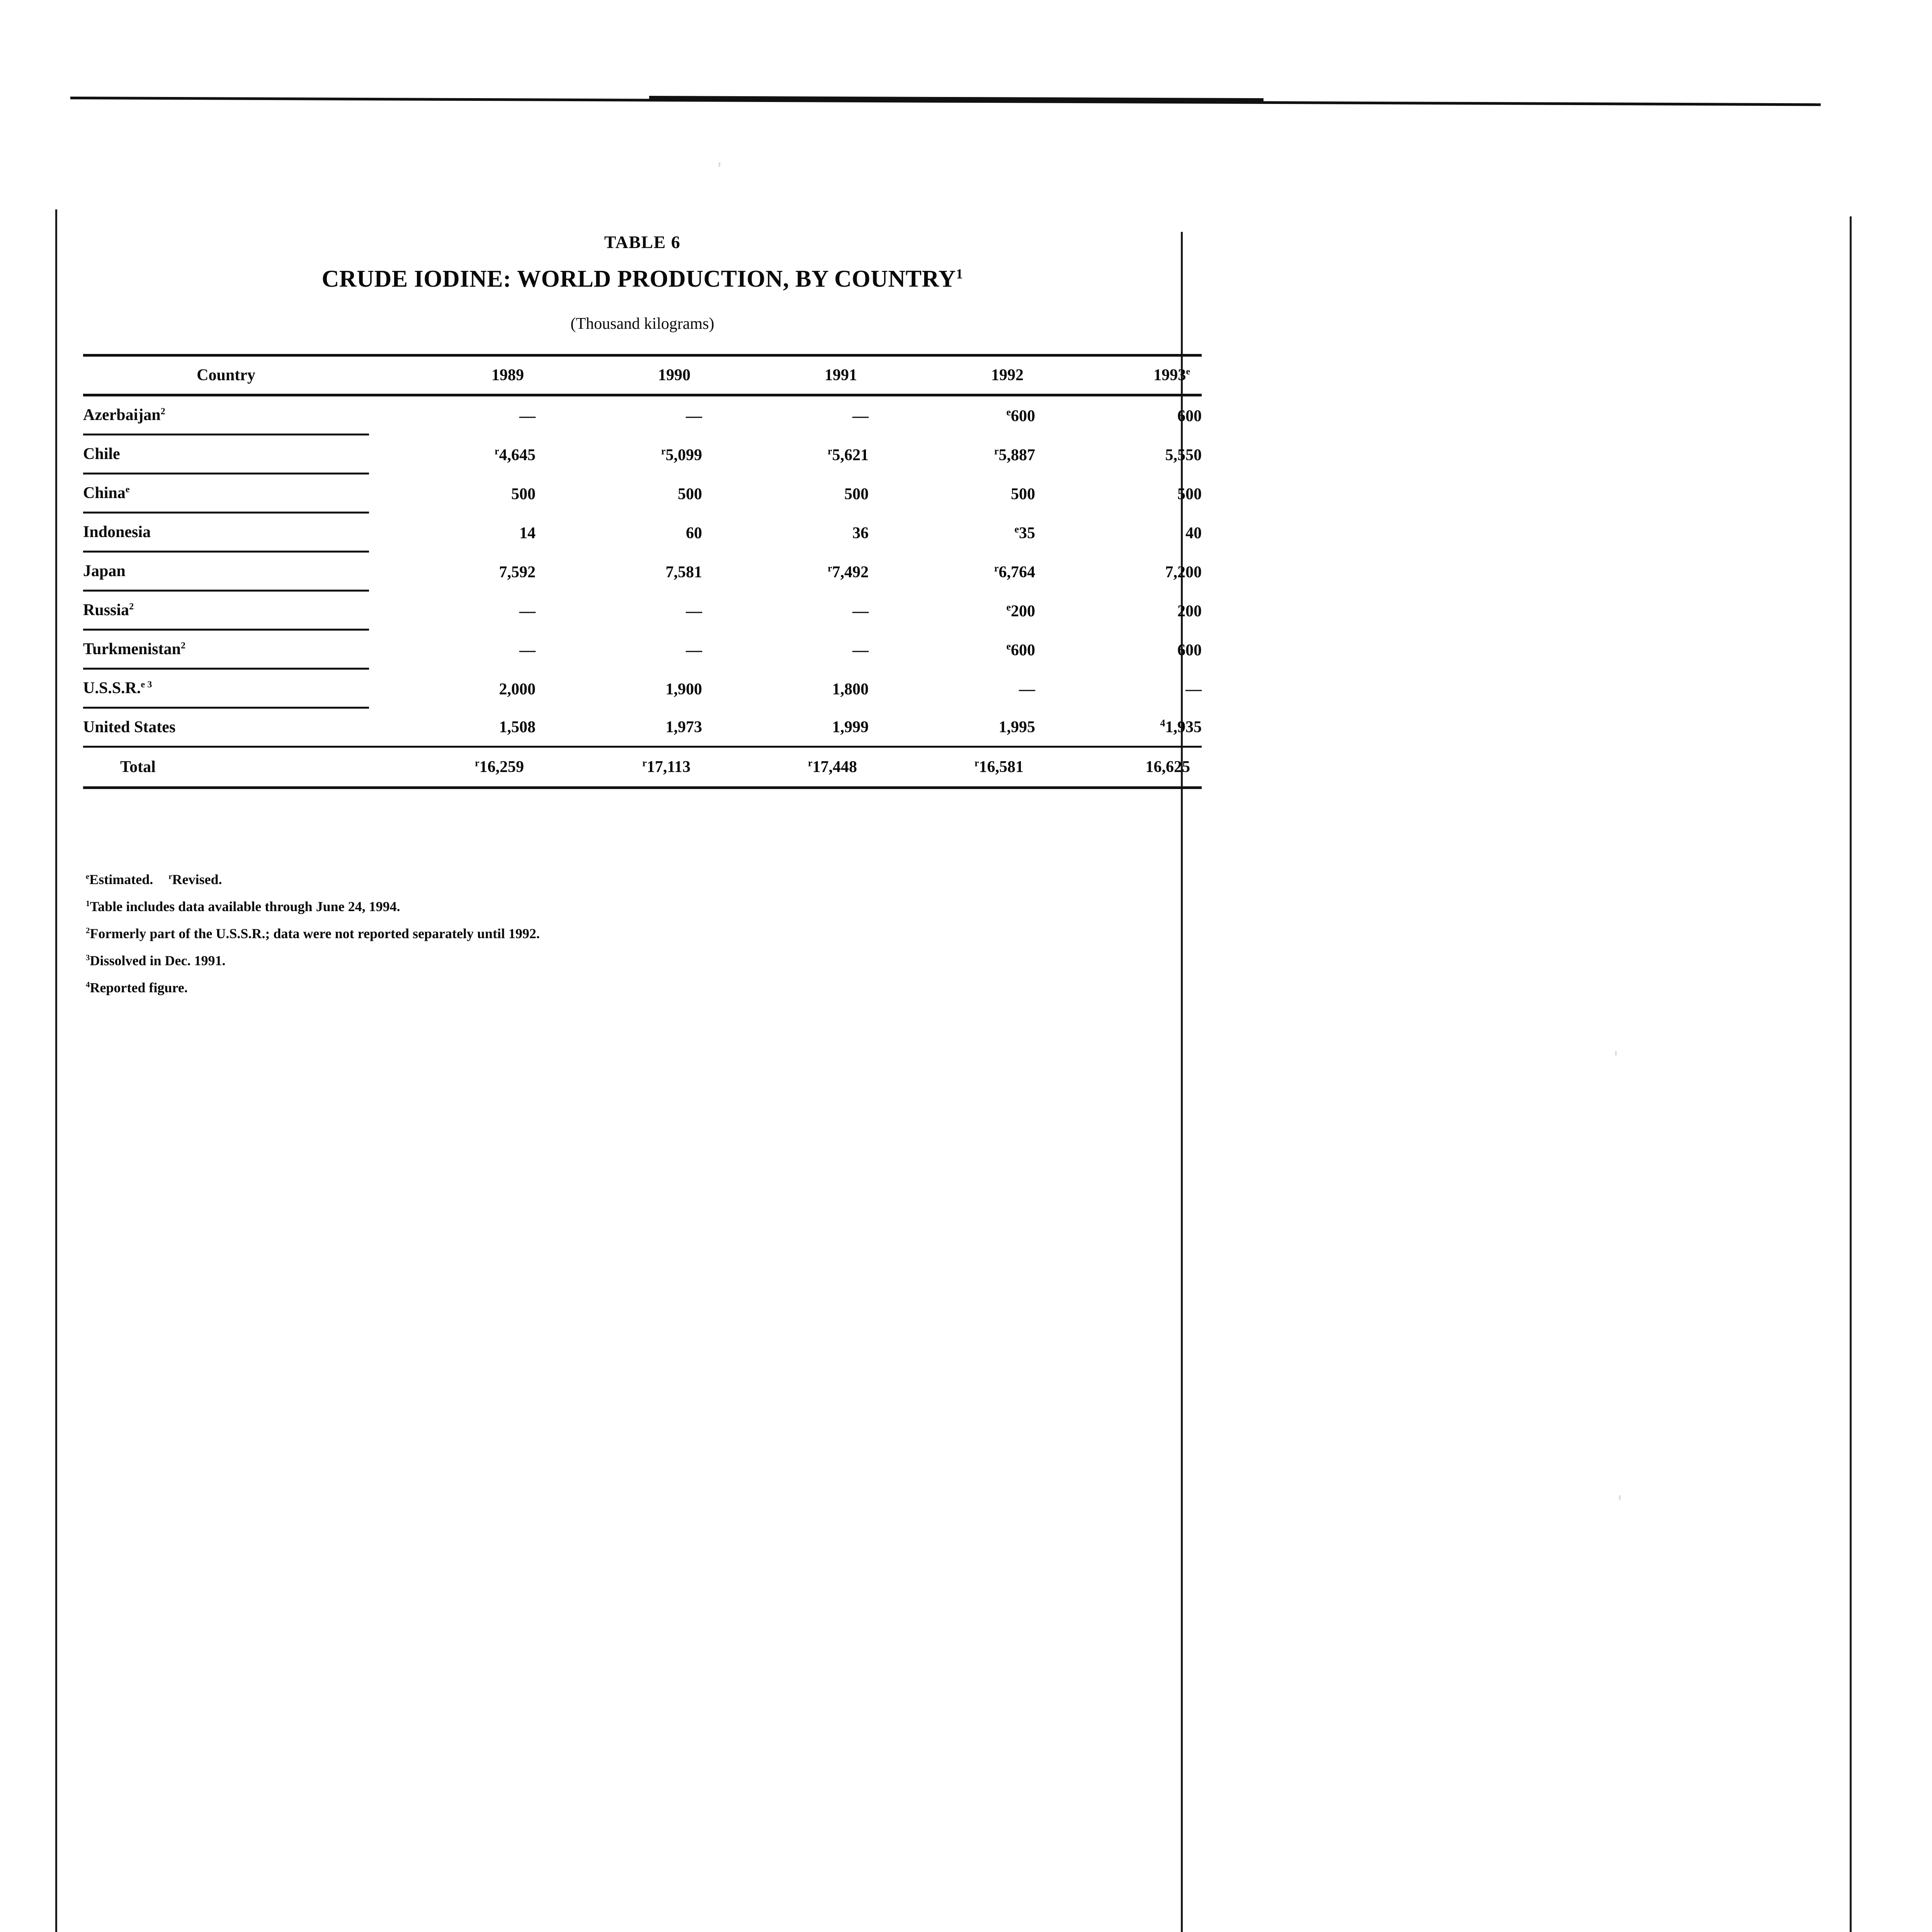 Image resolution: width=1932 pixels, height=1932 pixels. I want to click on cell-chile-1989: r4,645, so click(453, 454).